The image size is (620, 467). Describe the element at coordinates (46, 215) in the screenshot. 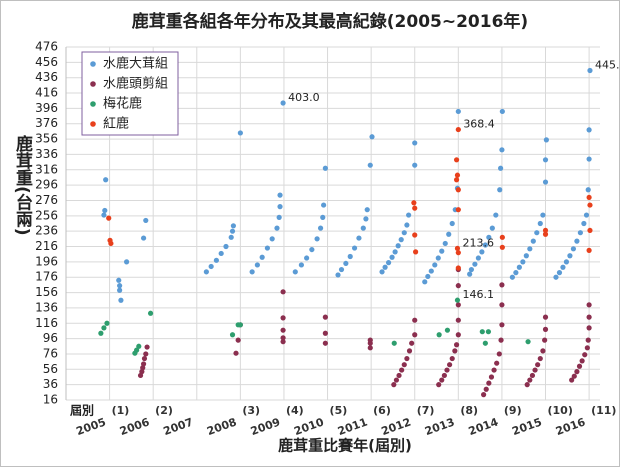

I see `y-tick-label: 256` at that location.